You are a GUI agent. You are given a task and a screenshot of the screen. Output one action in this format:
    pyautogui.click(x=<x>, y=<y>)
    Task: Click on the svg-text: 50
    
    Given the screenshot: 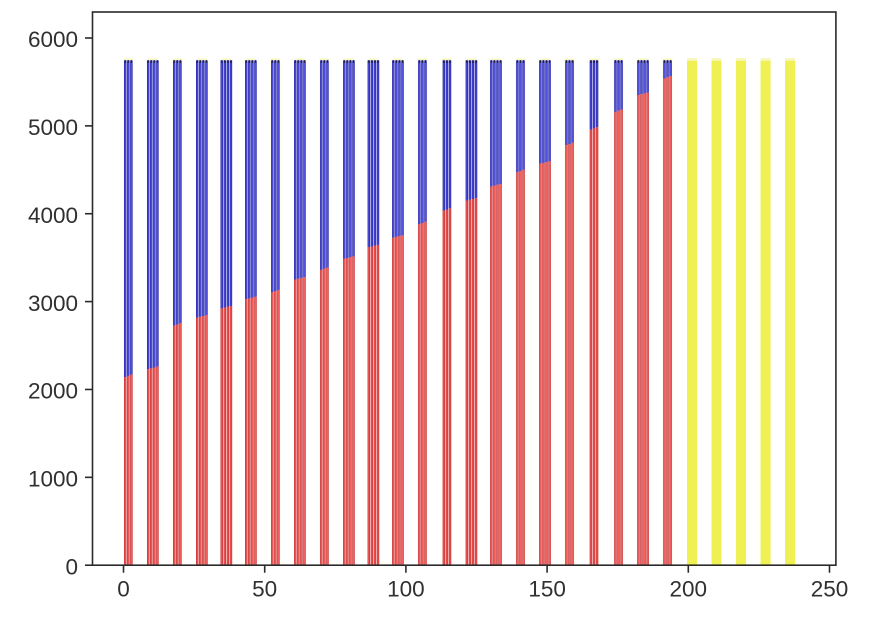 What is the action you would take?
    pyautogui.click(x=264, y=589)
    